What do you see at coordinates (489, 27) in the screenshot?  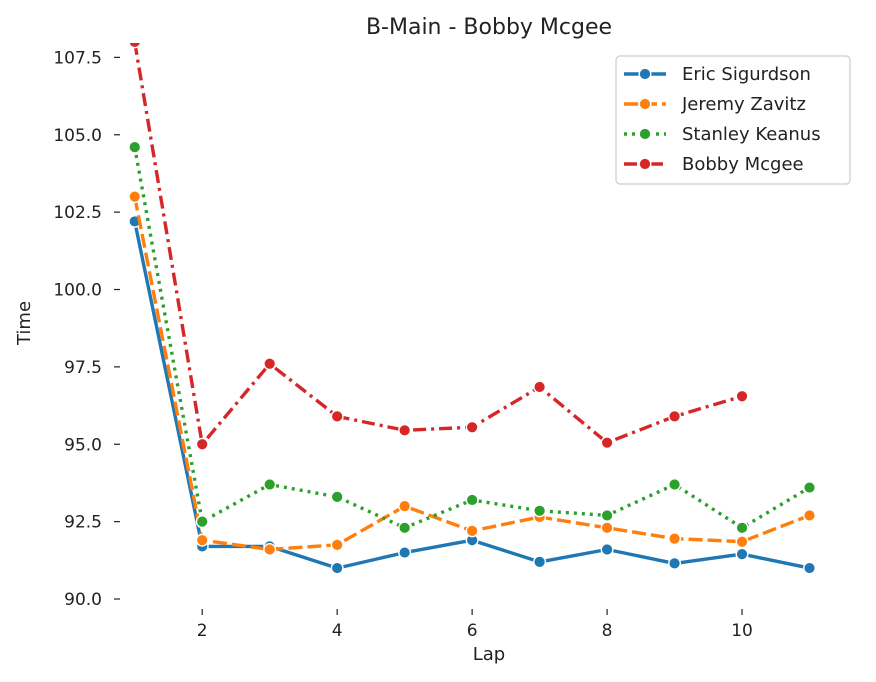 I see `chart-title: B-Main - Bobby Mcgee` at bounding box center [489, 27].